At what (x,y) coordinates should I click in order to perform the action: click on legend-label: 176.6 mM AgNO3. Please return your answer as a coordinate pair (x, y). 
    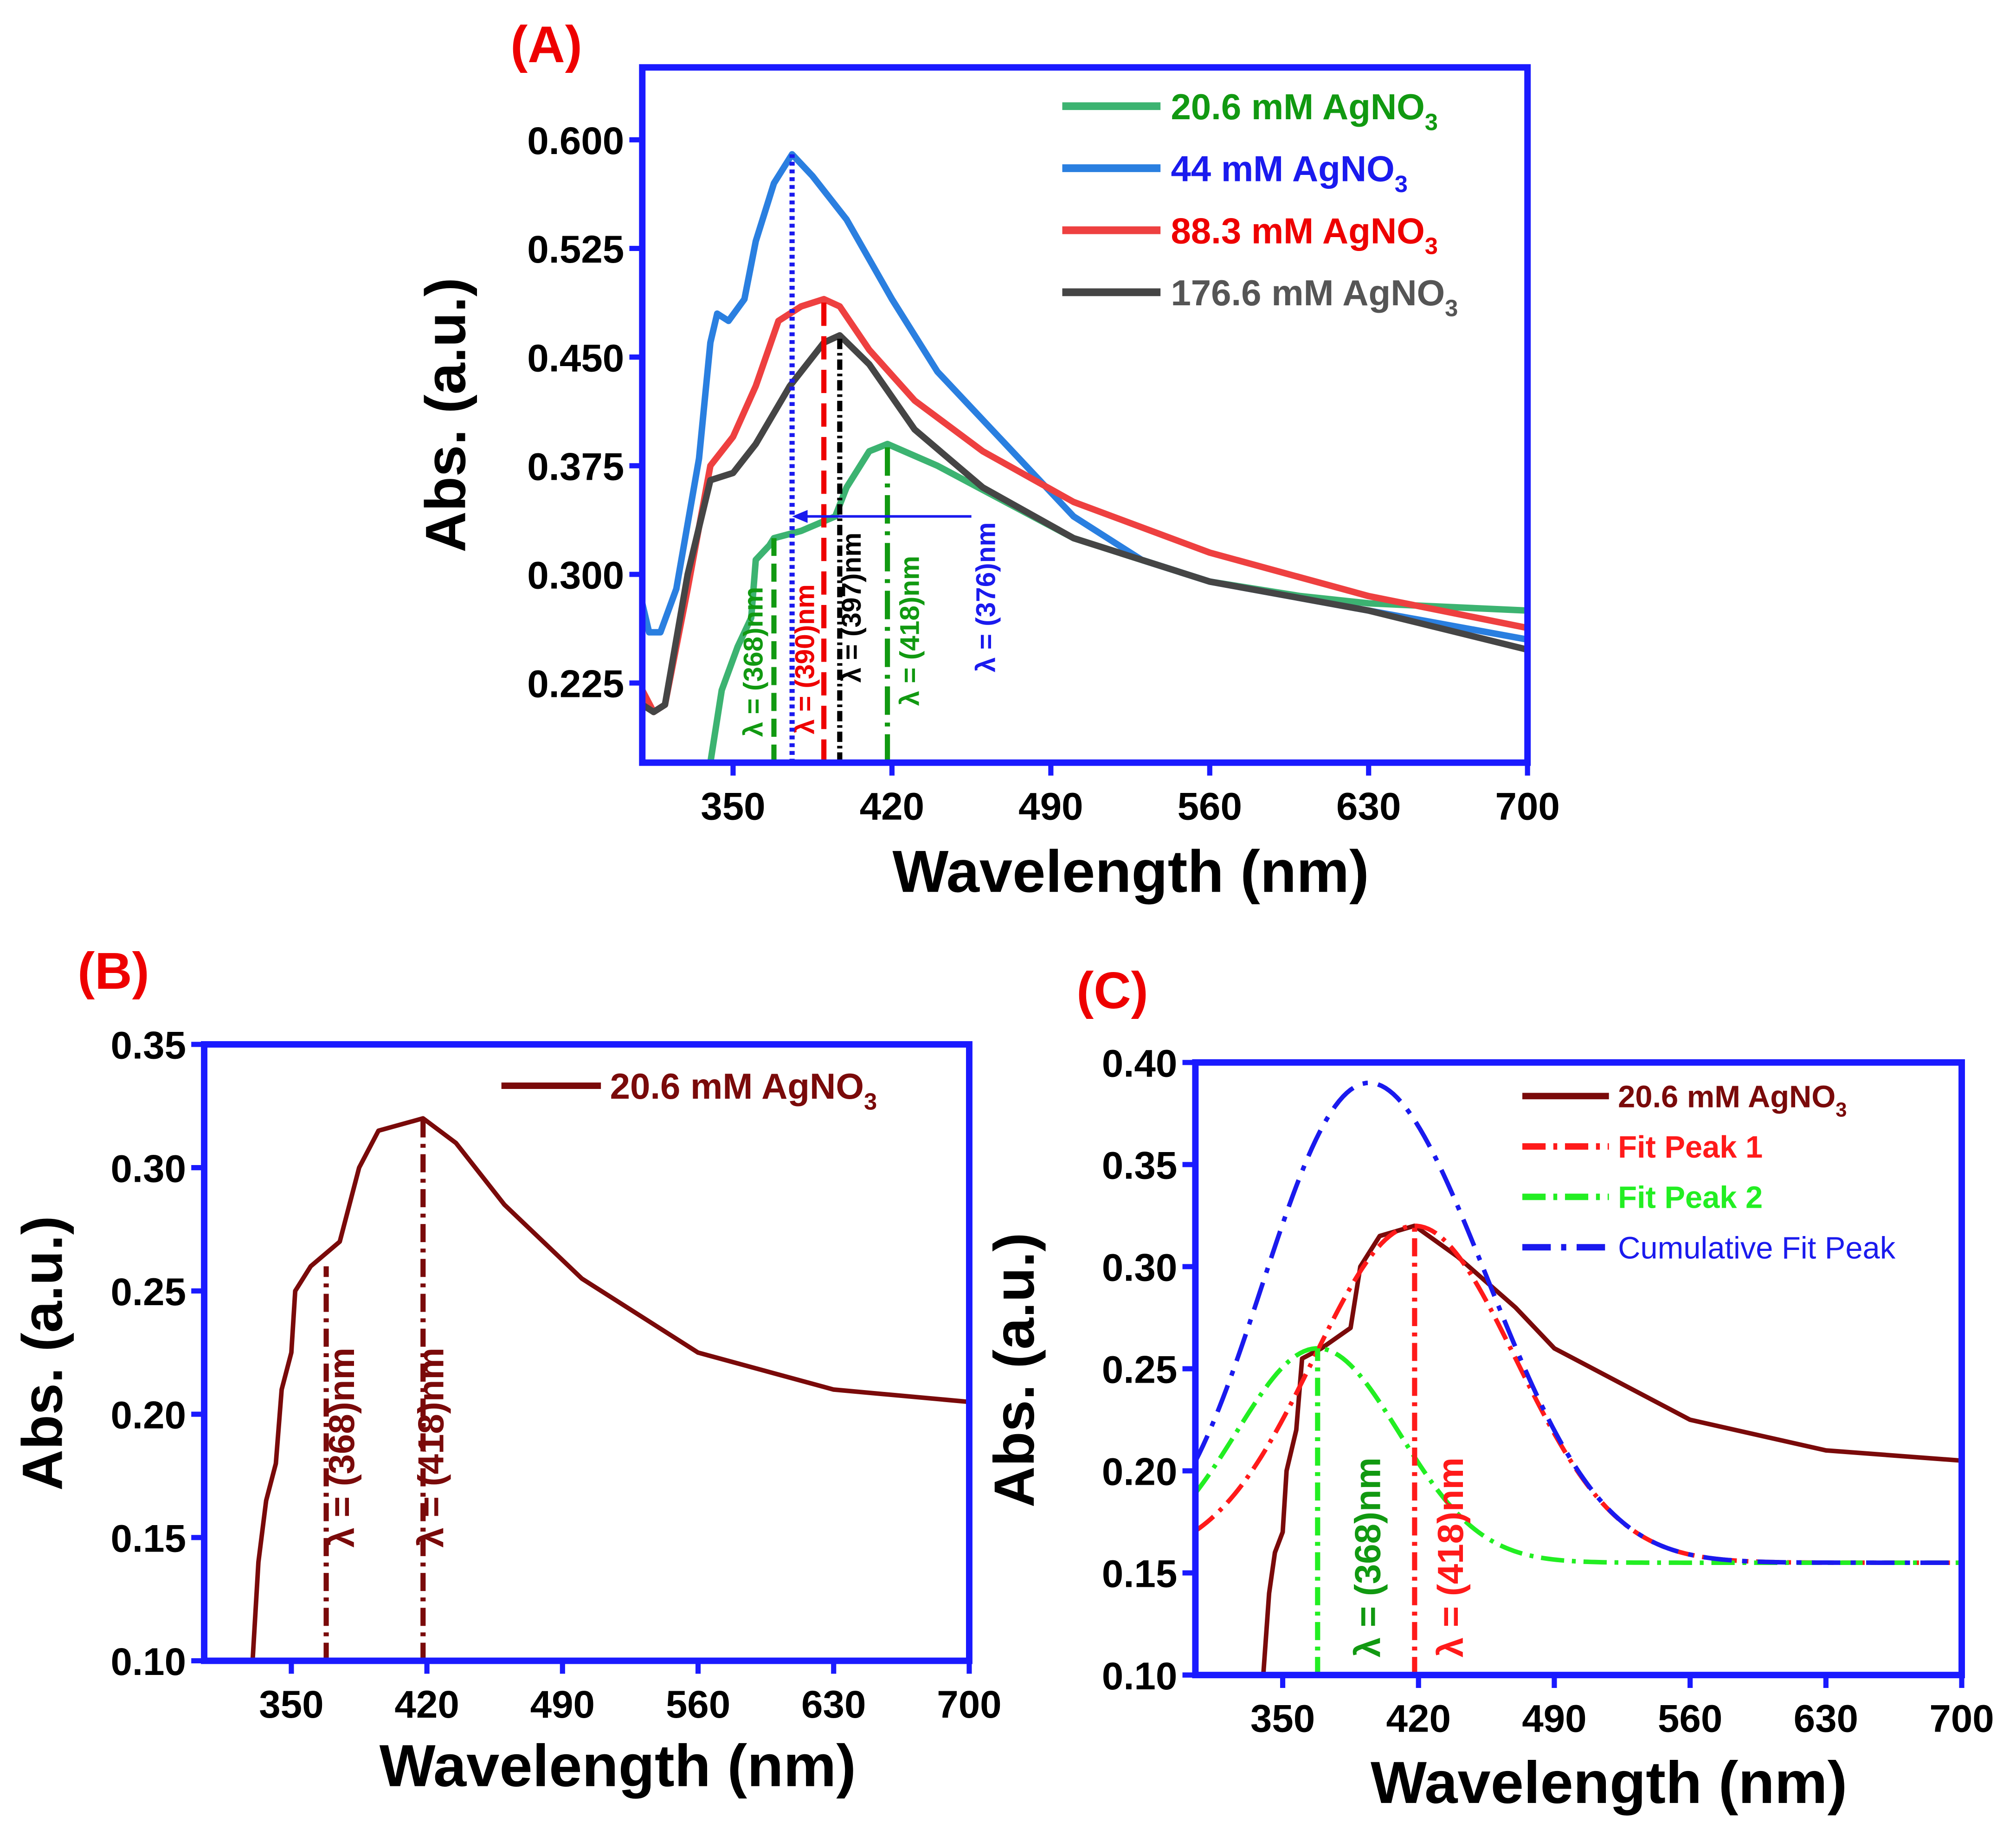
    Looking at the image, I should click on (1314, 296).